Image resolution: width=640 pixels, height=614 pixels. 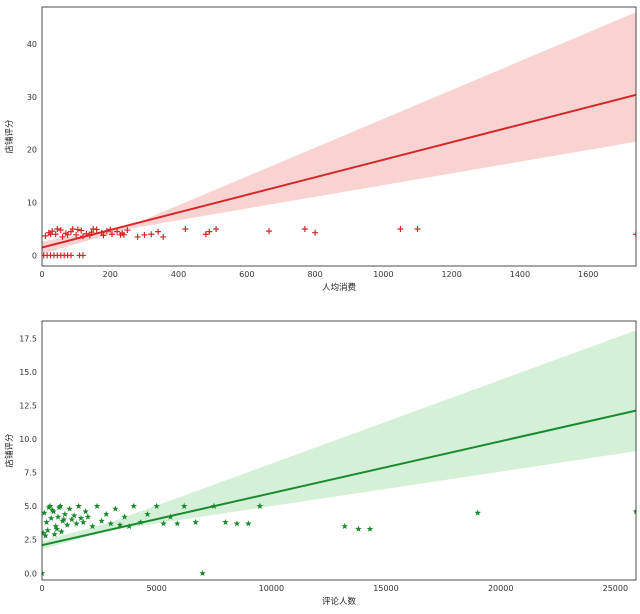 I want to click on x-tick-label: 200, so click(x=110, y=274).